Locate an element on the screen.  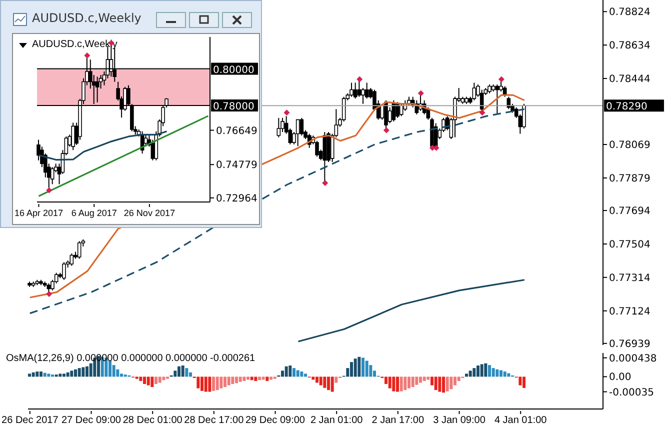
y-tick-label: 0.72964 is located at coordinates (237, 198).